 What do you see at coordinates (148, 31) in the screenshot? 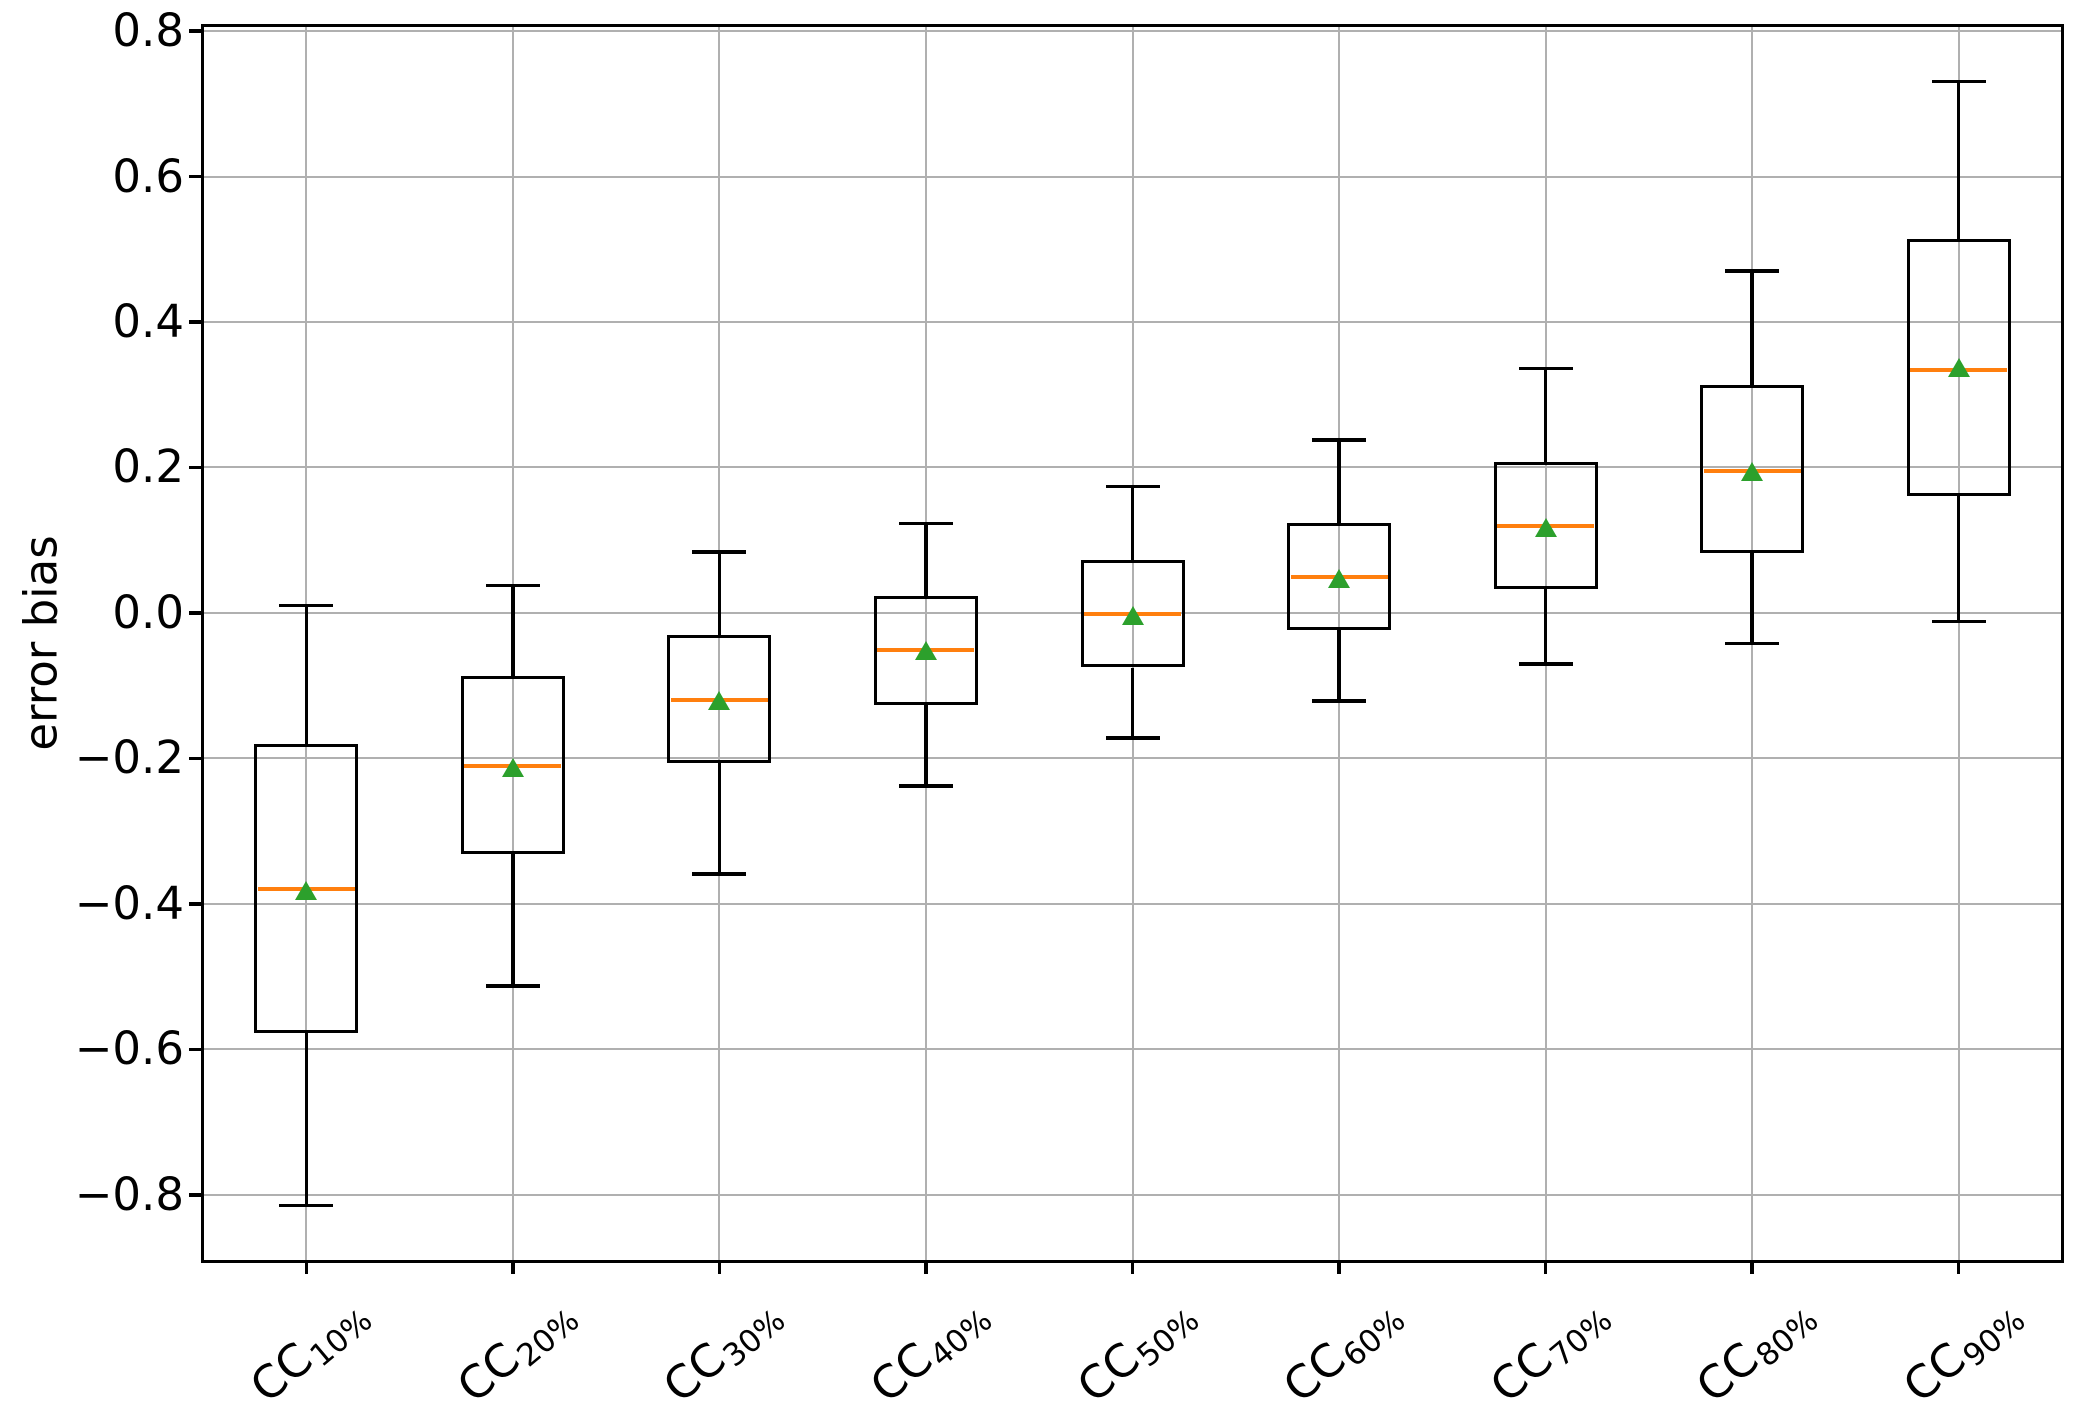
I see `y-tick-label: 0.8` at bounding box center [148, 31].